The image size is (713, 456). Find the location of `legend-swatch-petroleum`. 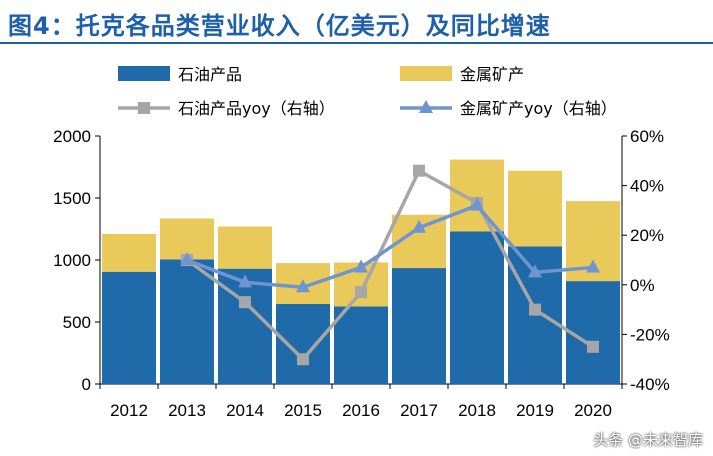

legend-swatch-petroleum is located at coordinates (144, 73).